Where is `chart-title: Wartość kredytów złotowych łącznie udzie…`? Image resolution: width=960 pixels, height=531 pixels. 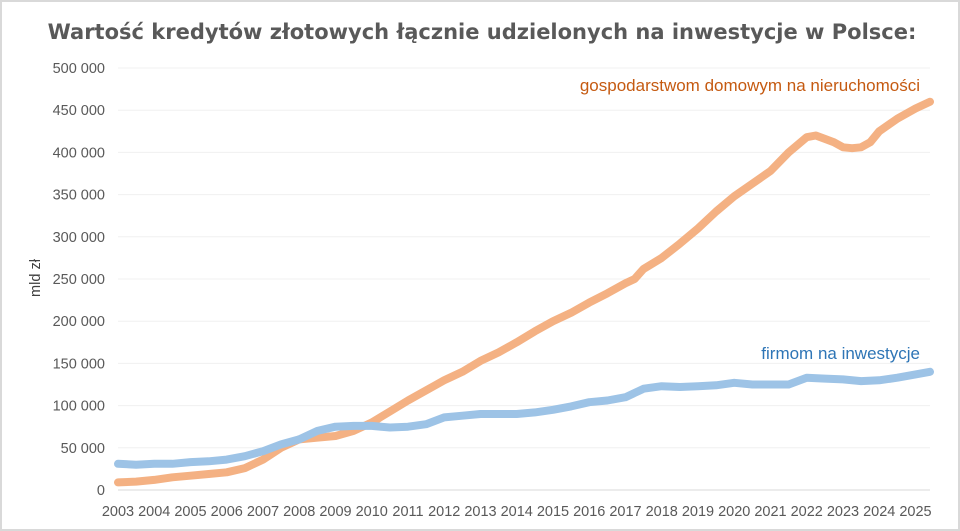 chart-title: Wartość kredytów złotowych łącznie udzie… is located at coordinates (482, 32).